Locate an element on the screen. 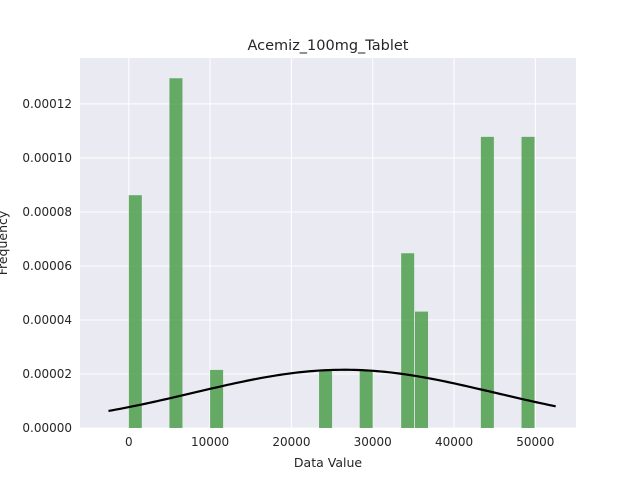  y-tick-label: 0.00008 is located at coordinates (47, 212).